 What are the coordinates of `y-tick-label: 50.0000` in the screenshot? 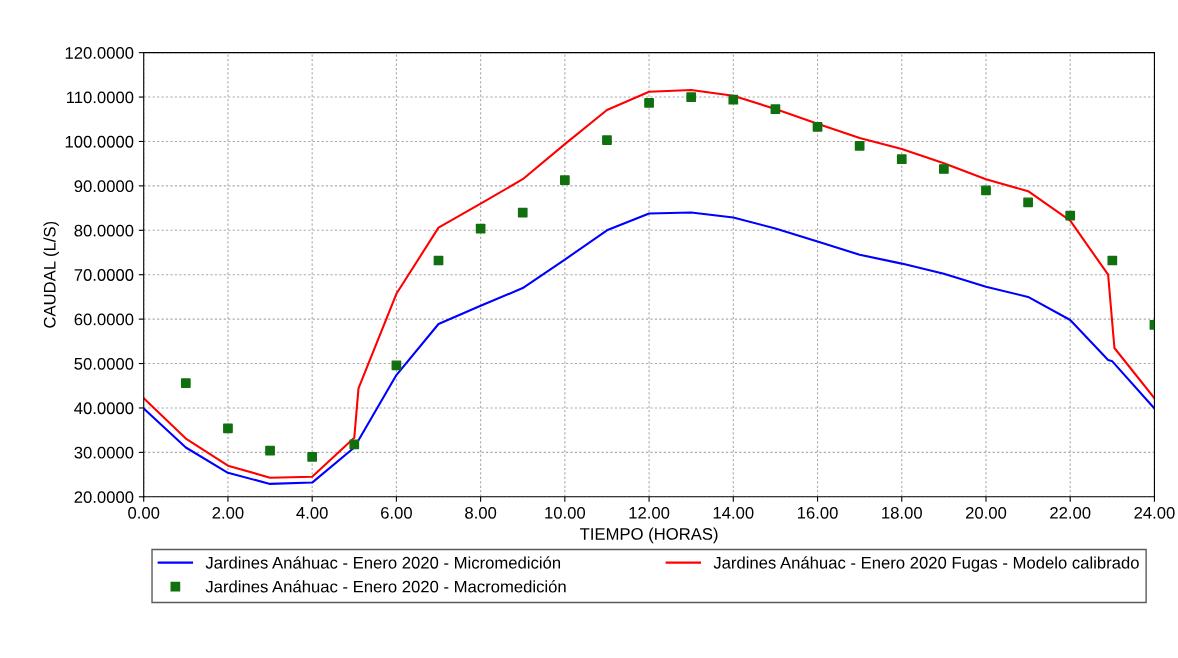 It's located at (104, 363).